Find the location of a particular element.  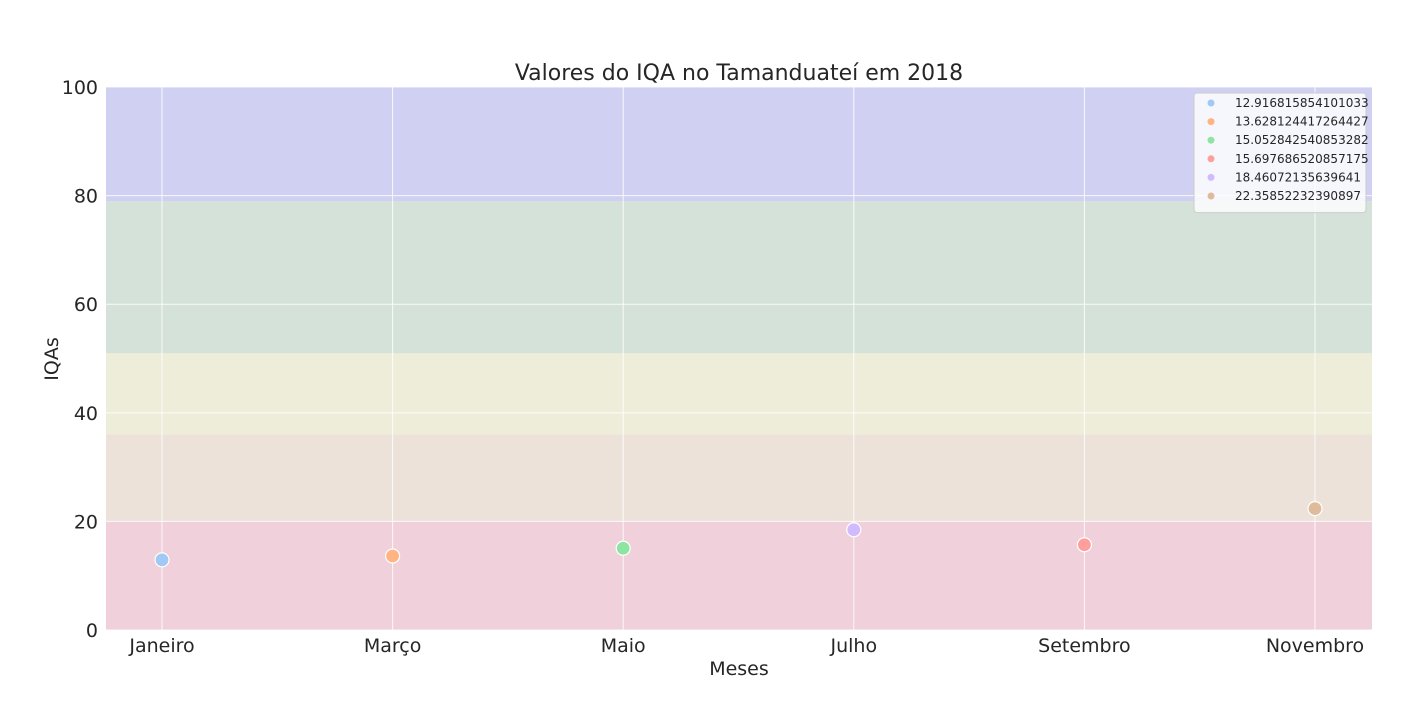

x-tick-label: Setembro is located at coordinates (1084, 646).